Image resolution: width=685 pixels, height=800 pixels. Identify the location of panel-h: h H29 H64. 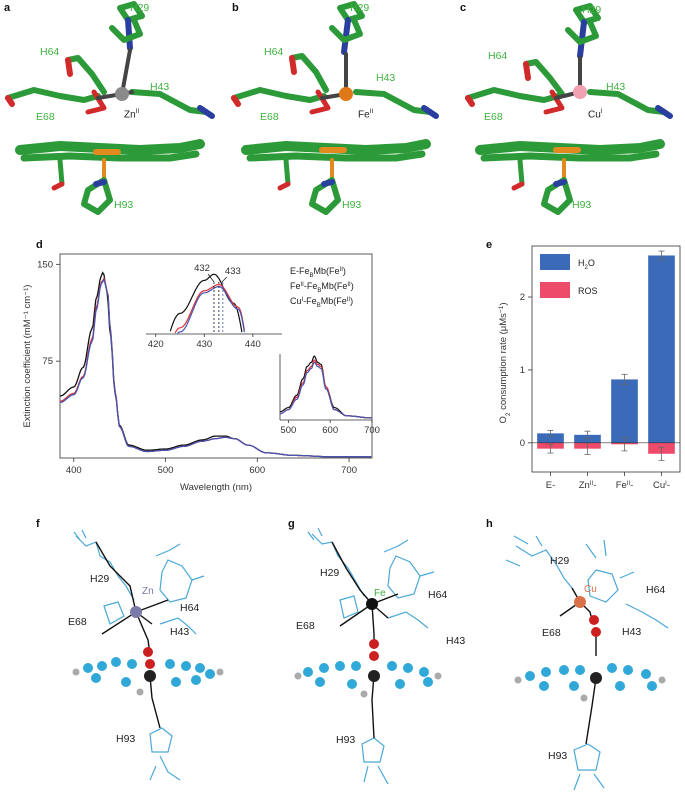
(570, 658).